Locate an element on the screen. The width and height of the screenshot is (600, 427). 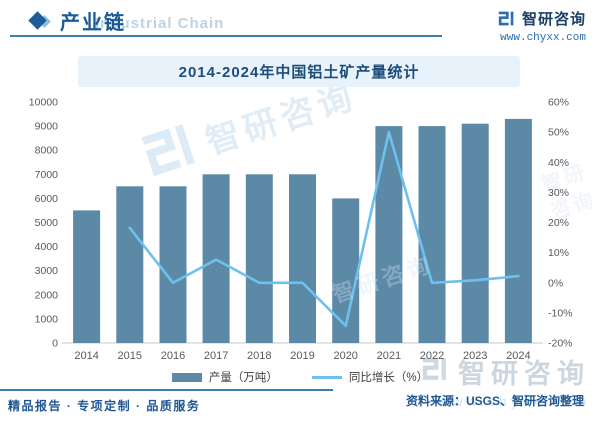
bar-2016 is located at coordinates (173, 264).